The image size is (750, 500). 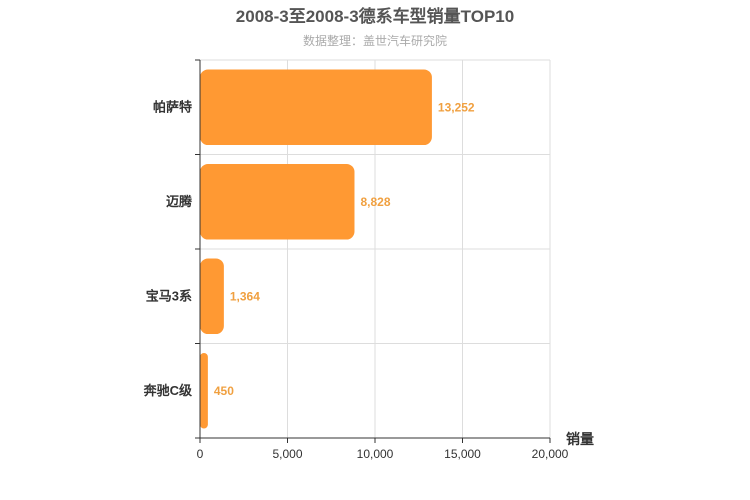 What do you see at coordinates (168, 390) in the screenshot?
I see `category-label: 奔驰C级` at bounding box center [168, 390].